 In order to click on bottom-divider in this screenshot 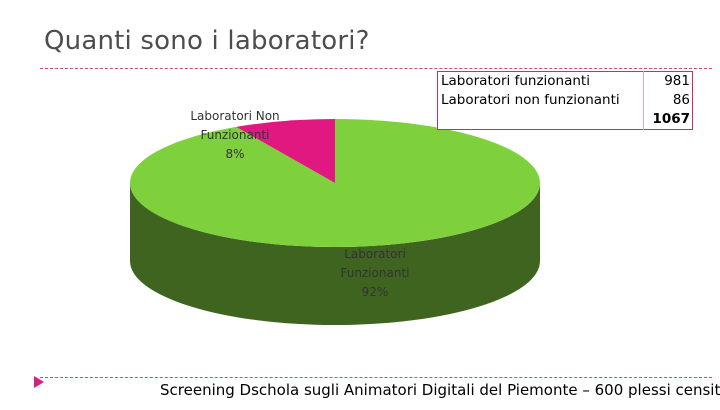, I will do `click(376, 377)`.